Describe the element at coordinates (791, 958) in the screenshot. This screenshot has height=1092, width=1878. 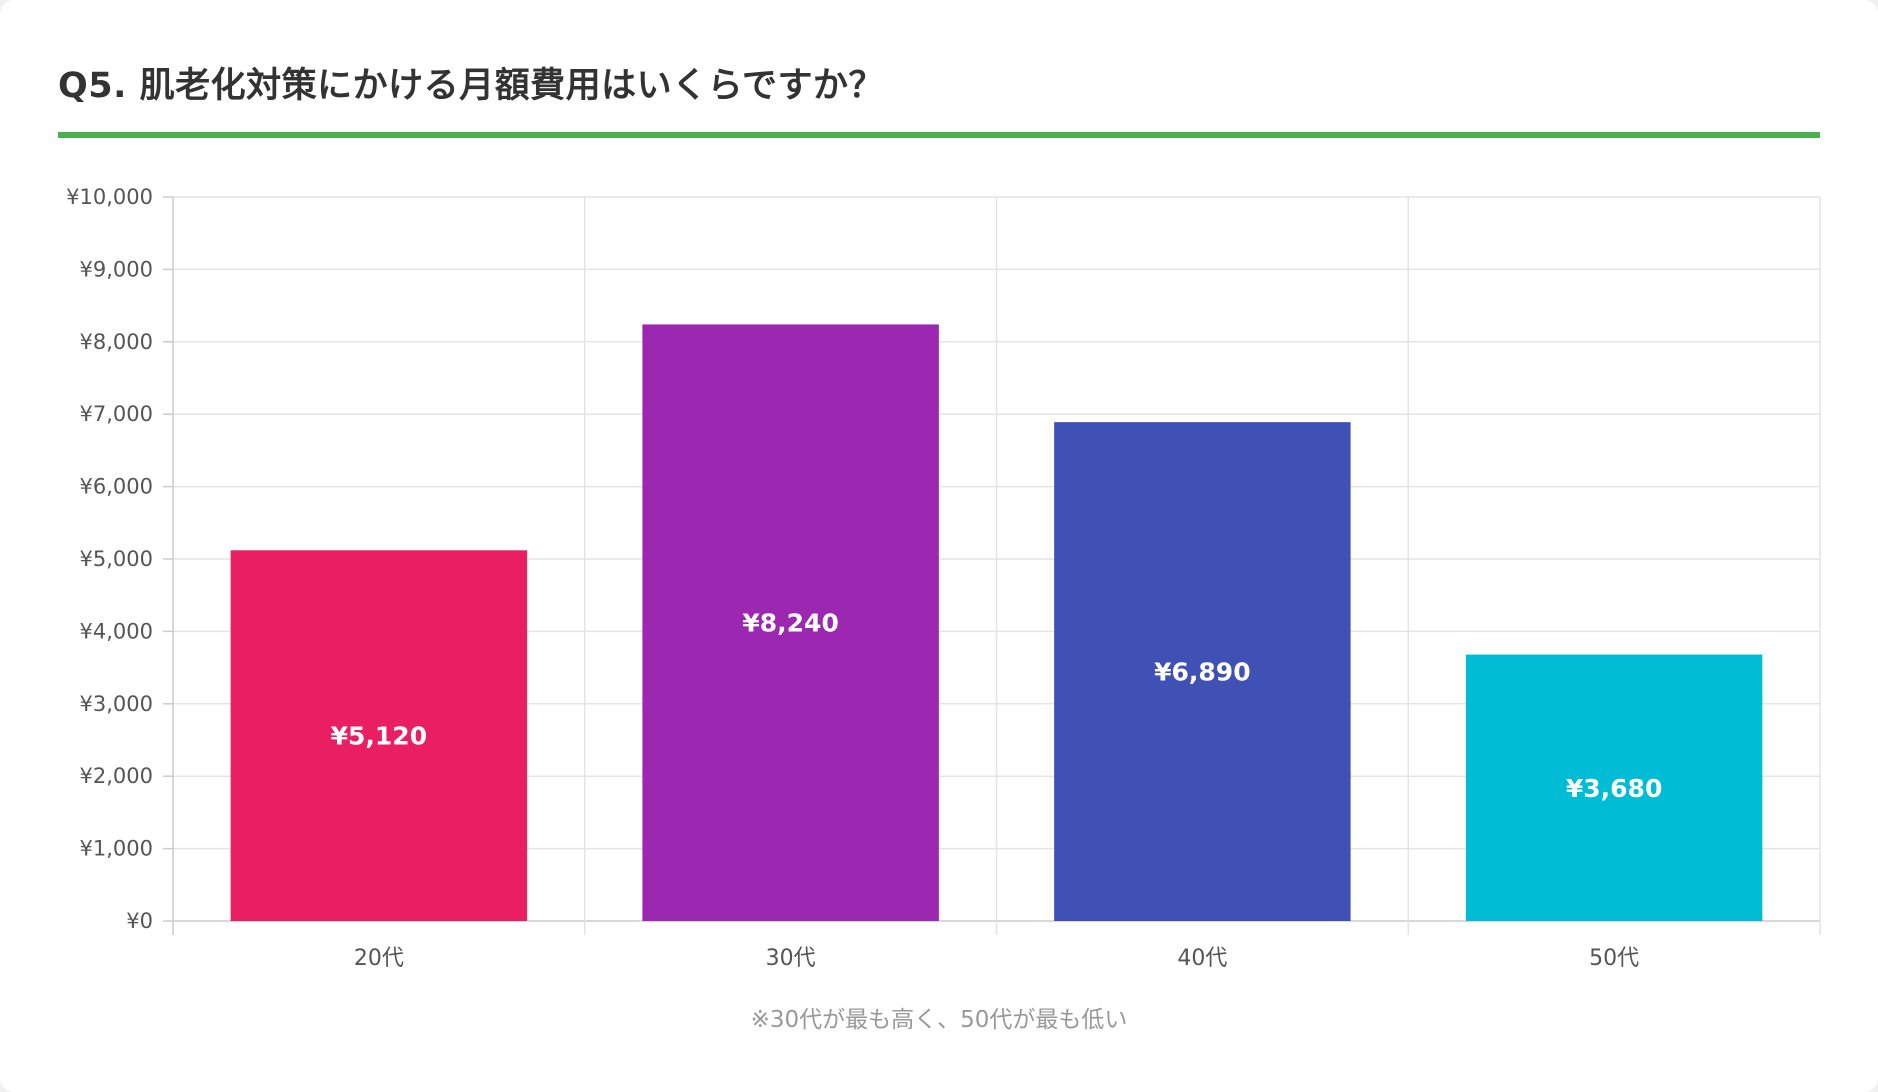
I see `x-category-label: 30代` at that location.